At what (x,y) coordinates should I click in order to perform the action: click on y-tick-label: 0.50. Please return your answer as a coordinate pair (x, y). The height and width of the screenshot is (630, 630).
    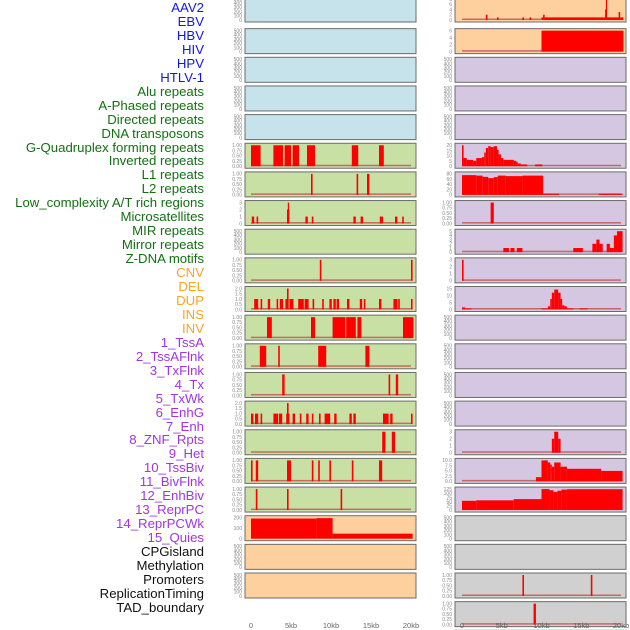
    Looking at the image, I should click on (237, 157).